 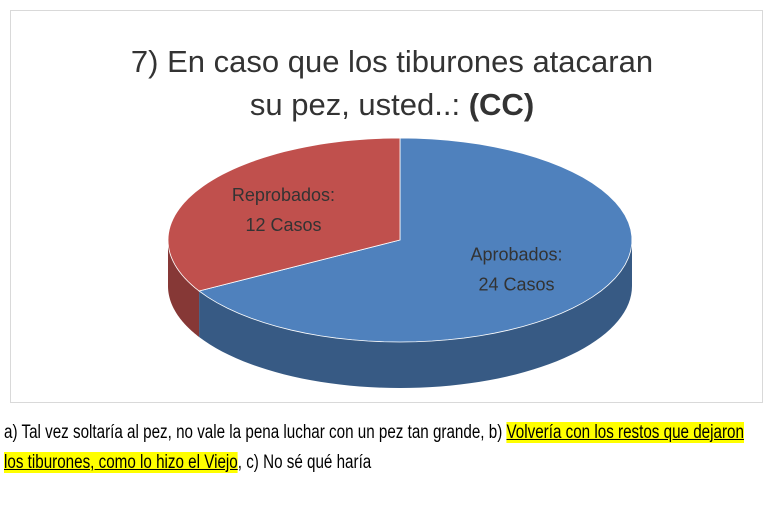 What do you see at coordinates (283, 225) in the screenshot?
I see `data-label: 12 Casos` at bounding box center [283, 225].